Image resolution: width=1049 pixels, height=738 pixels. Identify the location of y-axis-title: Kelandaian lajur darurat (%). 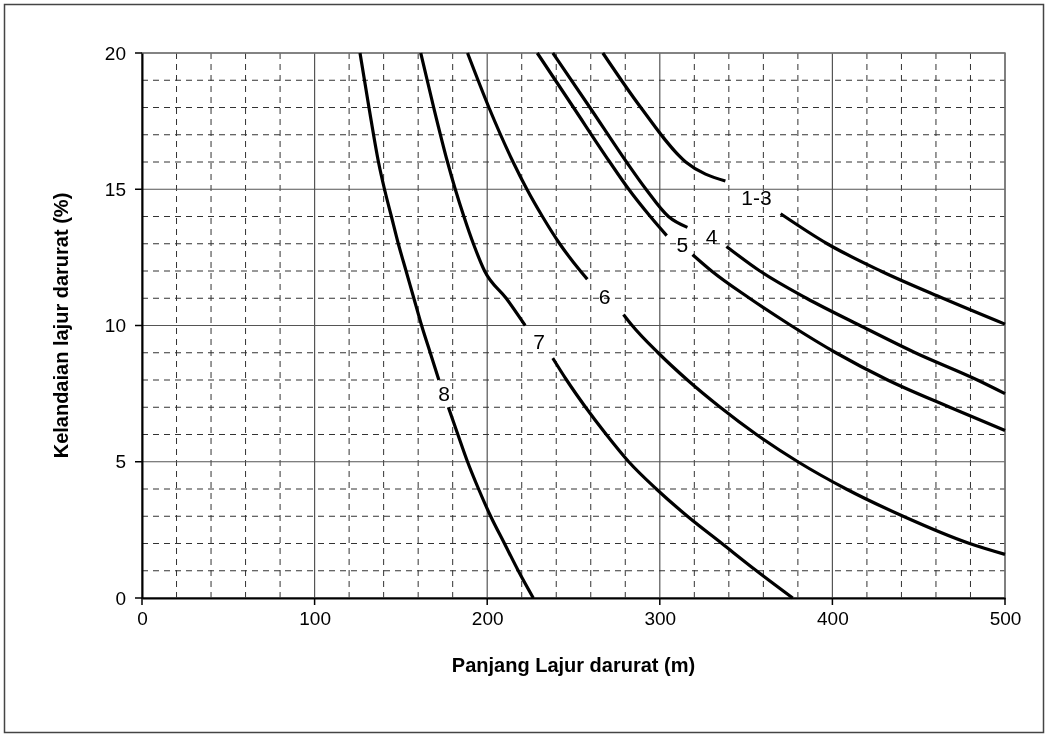
(61, 325).